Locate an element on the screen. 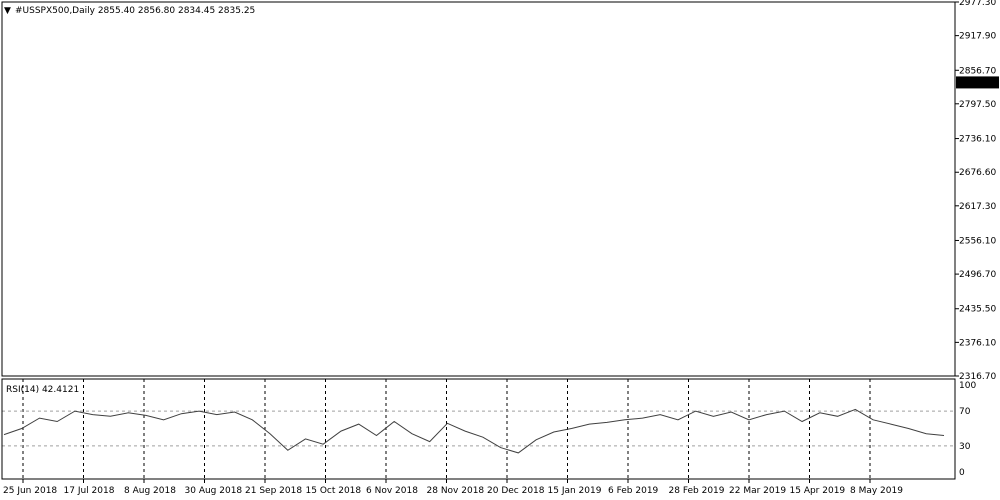  x-tick-label: 21 Sep 2018 is located at coordinates (273, 491).